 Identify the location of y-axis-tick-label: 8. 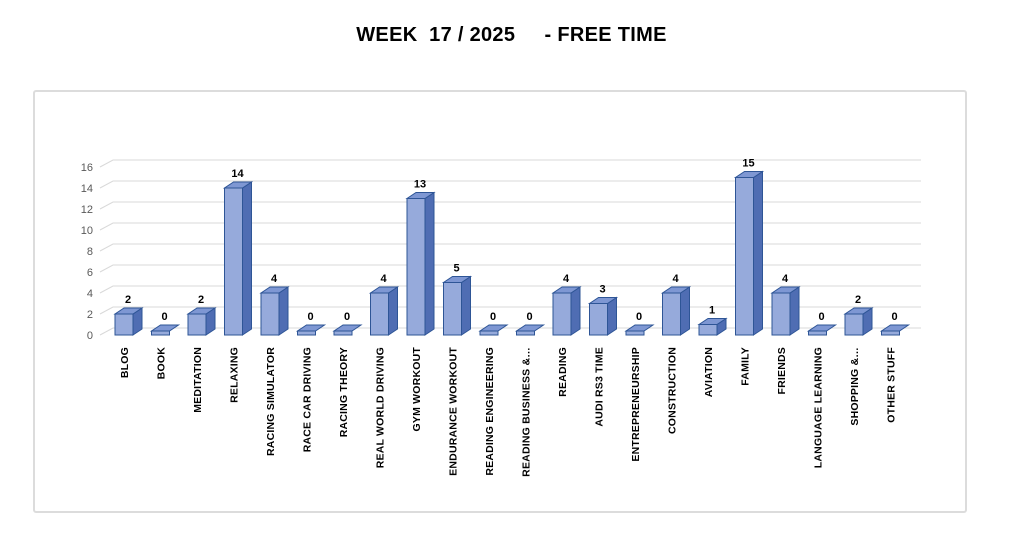
(90, 252).